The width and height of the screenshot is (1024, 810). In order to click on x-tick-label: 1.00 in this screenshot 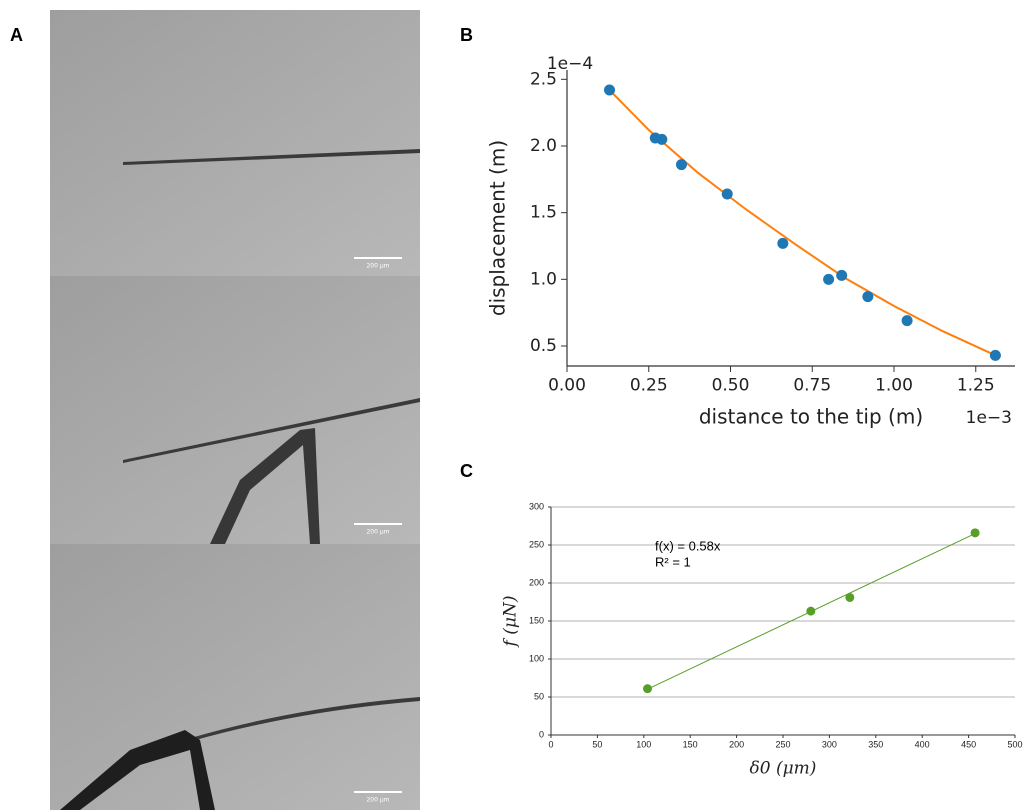, I will do `click(894, 386)`.